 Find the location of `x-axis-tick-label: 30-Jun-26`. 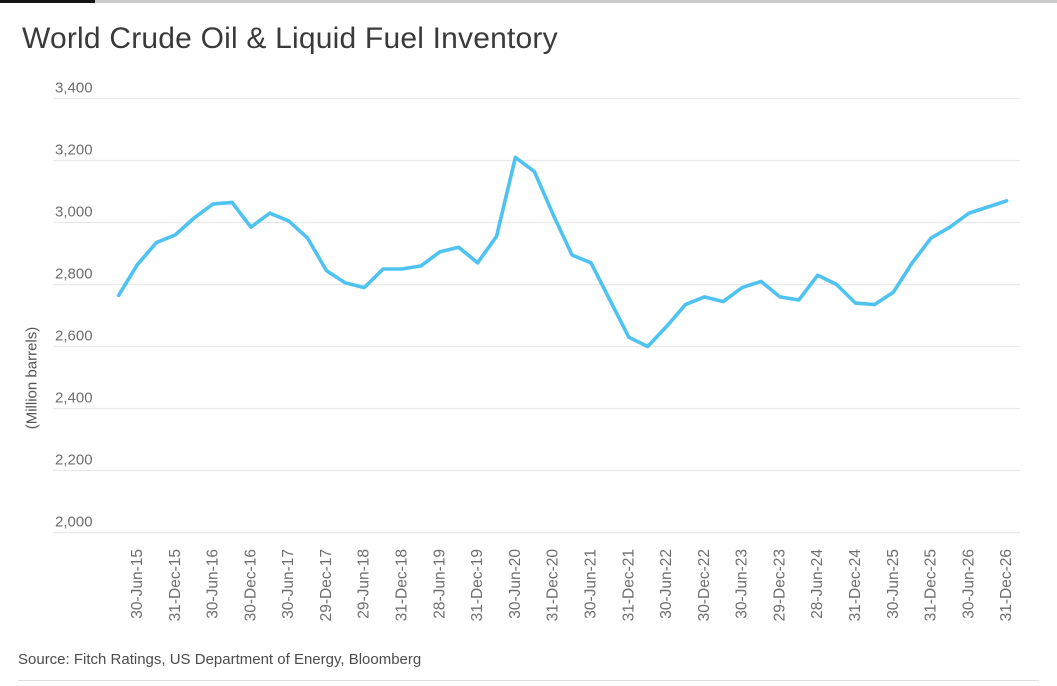

x-axis-tick-label: 30-Jun-26 is located at coordinates (968, 584).